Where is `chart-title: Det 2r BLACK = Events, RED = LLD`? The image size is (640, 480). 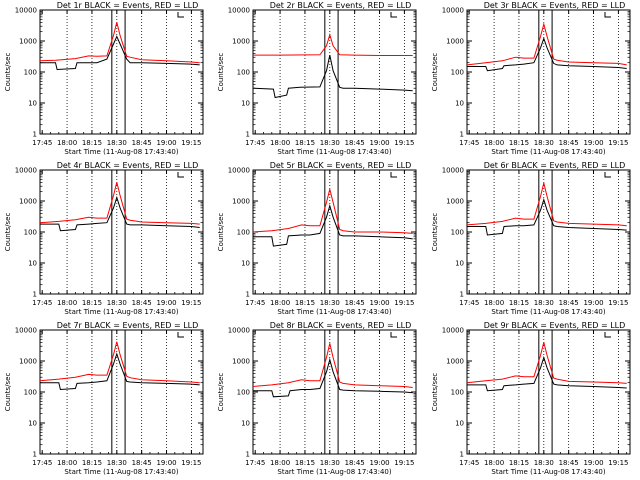 chart-title: Det 2r BLACK = Events, RED = LLD is located at coordinates (341, 5).